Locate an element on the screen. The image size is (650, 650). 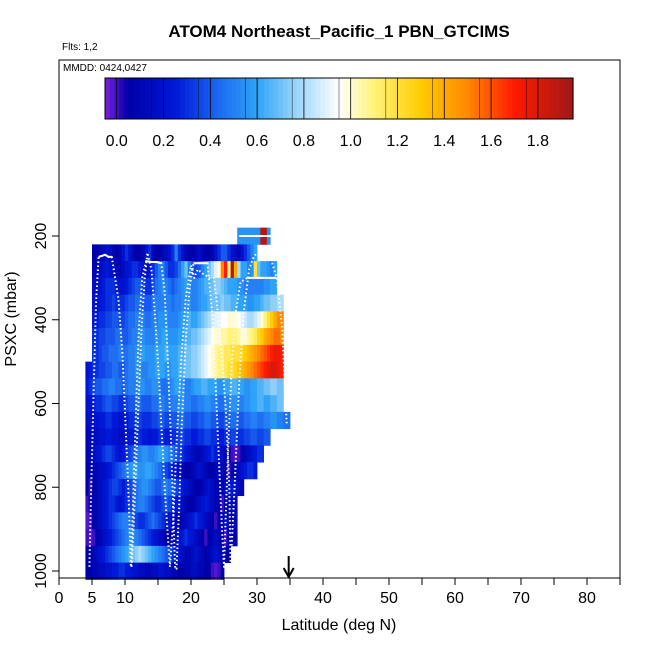
x-tick-label: 5 is located at coordinates (92, 598).